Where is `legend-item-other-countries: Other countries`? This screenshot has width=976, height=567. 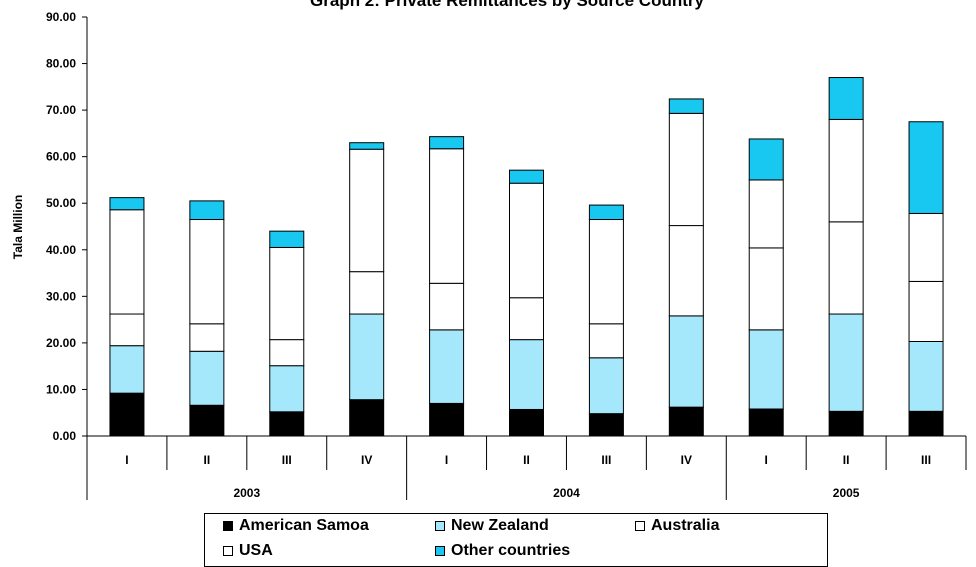
legend-item-other-countries: Other countries is located at coordinates (502, 551).